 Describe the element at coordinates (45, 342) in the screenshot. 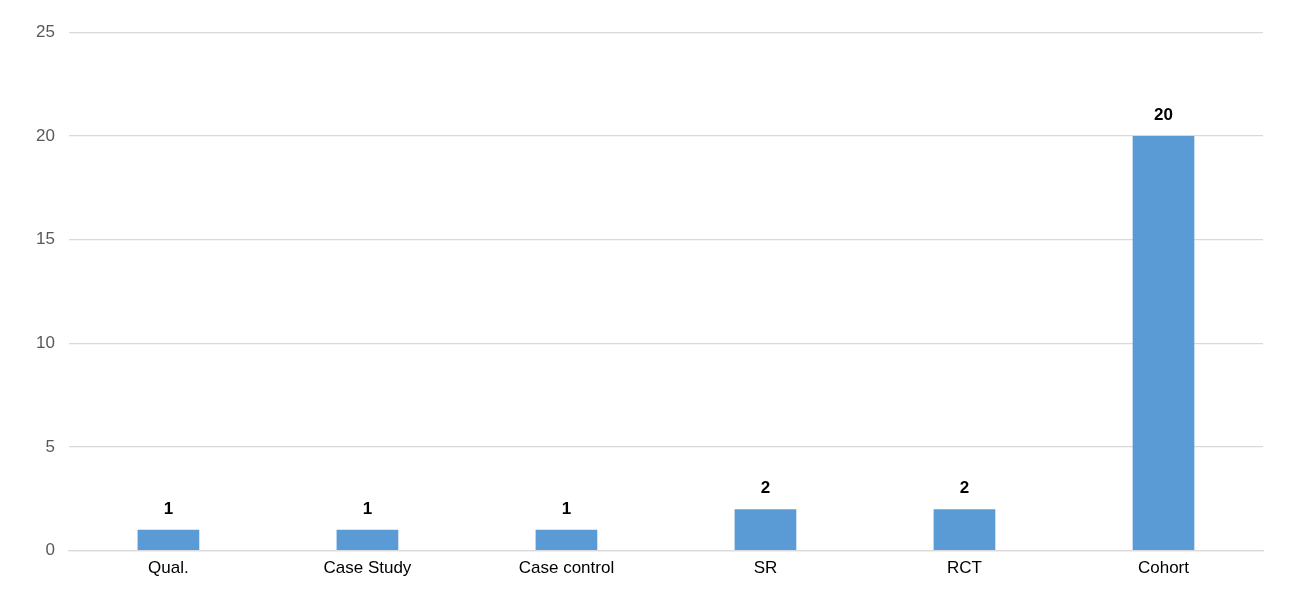

I see `y-tick-label: 10` at that location.